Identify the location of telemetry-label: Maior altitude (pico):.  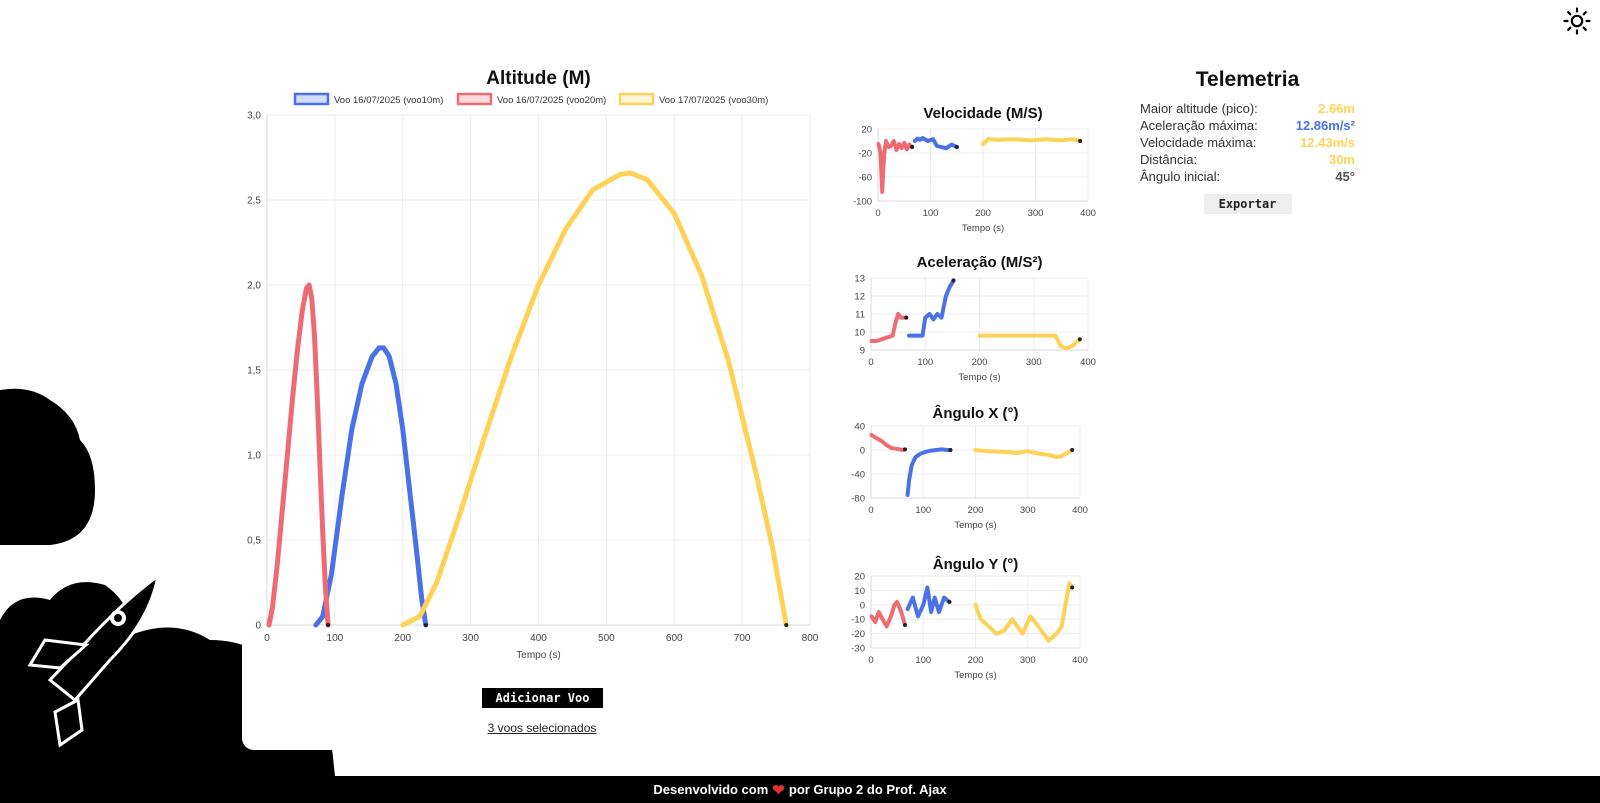
(1199, 108).